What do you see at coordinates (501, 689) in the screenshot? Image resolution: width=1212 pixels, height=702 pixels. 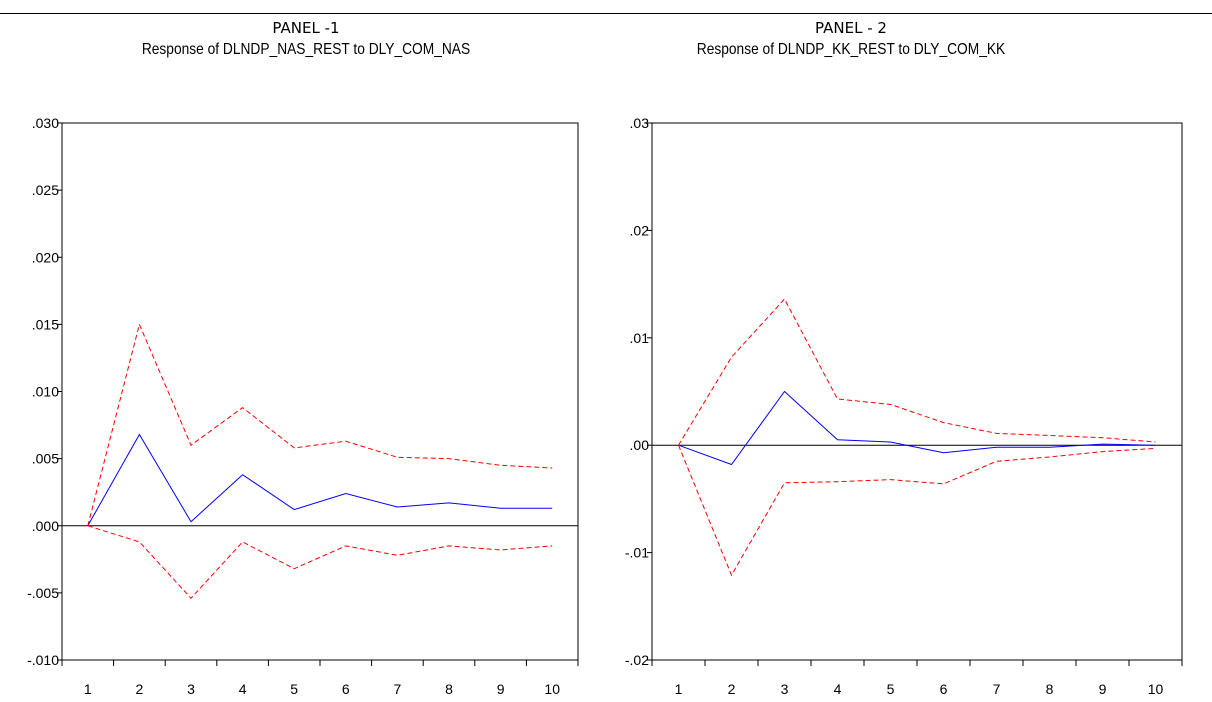 I see `chart-1-x-tick-label: 9` at bounding box center [501, 689].